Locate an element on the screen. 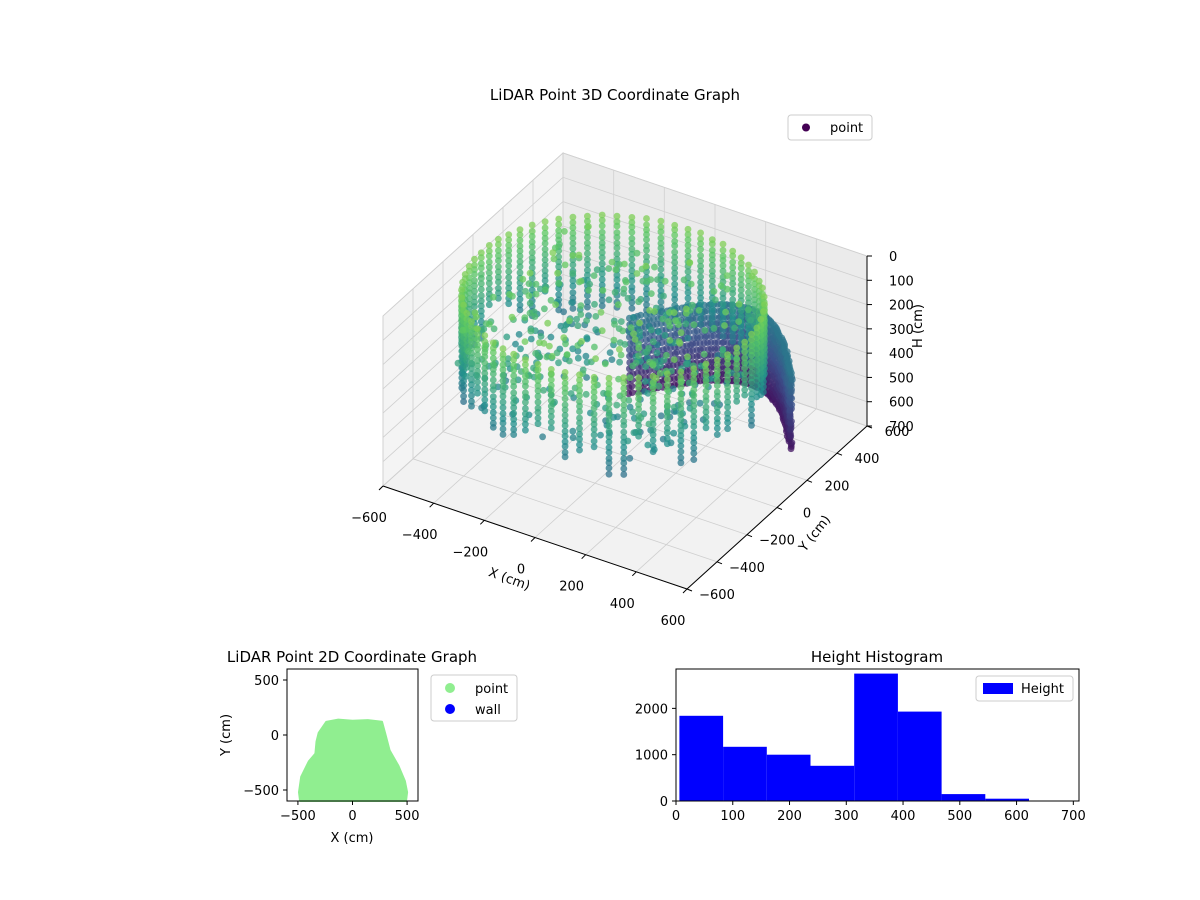 This screenshot has height=900, width=1200. x-tick-label: 0 is located at coordinates (521, 570).